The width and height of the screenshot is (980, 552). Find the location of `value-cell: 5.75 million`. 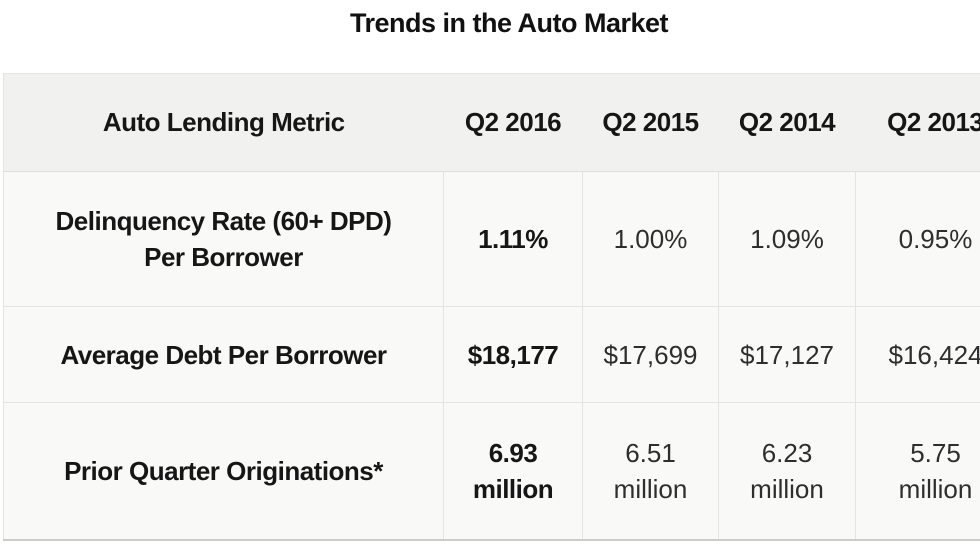

value-cell: 5.75 million is located at coordinates (917, 471).